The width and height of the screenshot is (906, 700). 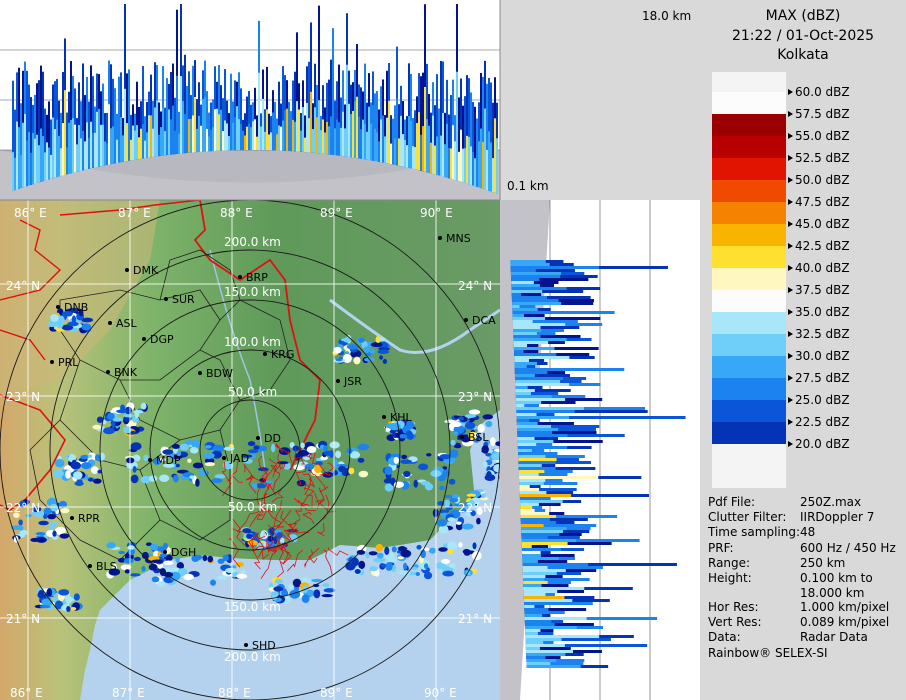 I want to click on info-value: 600 Hz / 450 Hz, so click(x=848, y=548).